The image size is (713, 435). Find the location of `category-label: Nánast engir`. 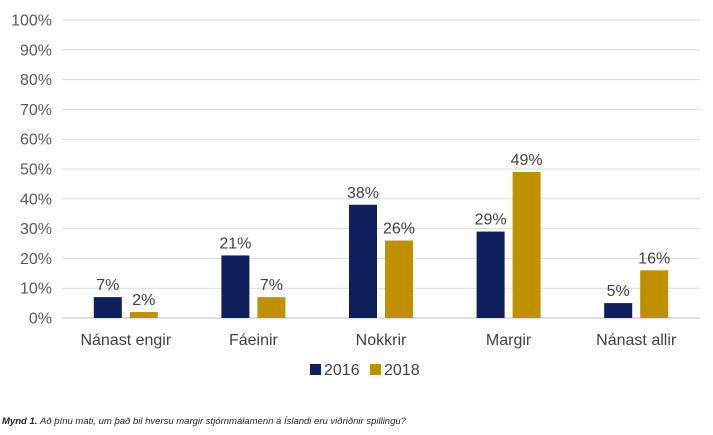

category-label: Nánast engir is located at coordinates (125, 340).